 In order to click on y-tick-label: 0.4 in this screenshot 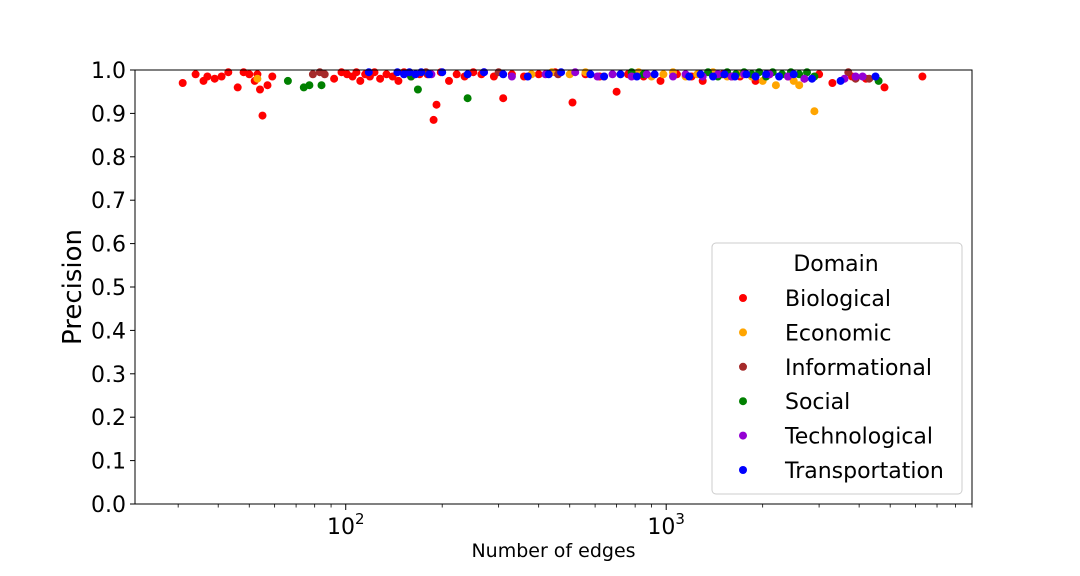, I will do `click(108, 331)`.